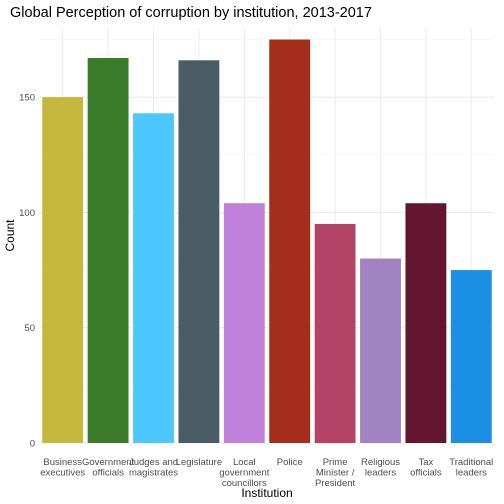 The width and height of the screenshot is (504, 504). What do you see at coordinates (27, 98) in the screenshot?
I see `y-tick-label: 150` at bounding box center [27, 98].